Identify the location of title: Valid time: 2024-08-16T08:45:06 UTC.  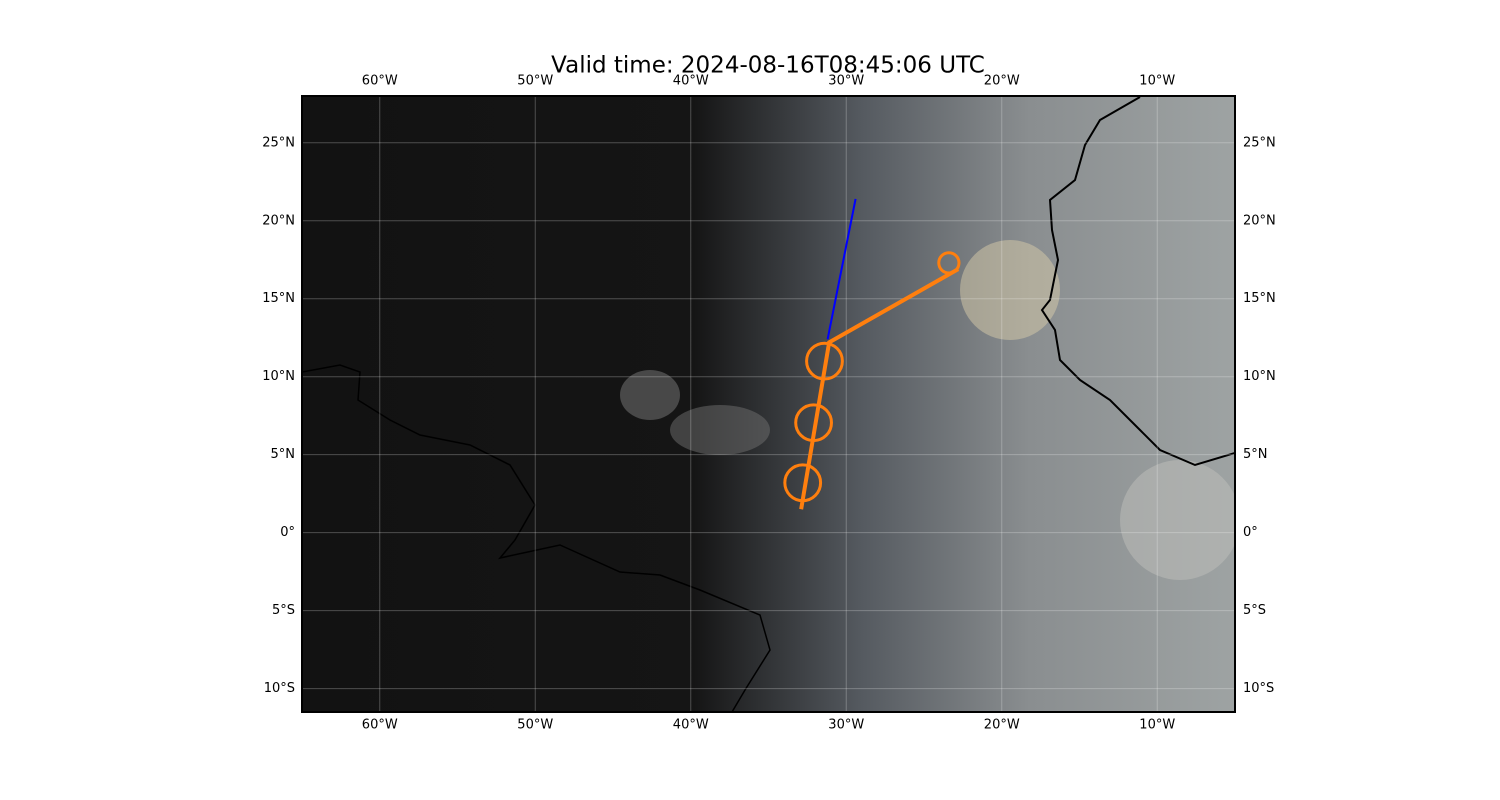
(768, 66).